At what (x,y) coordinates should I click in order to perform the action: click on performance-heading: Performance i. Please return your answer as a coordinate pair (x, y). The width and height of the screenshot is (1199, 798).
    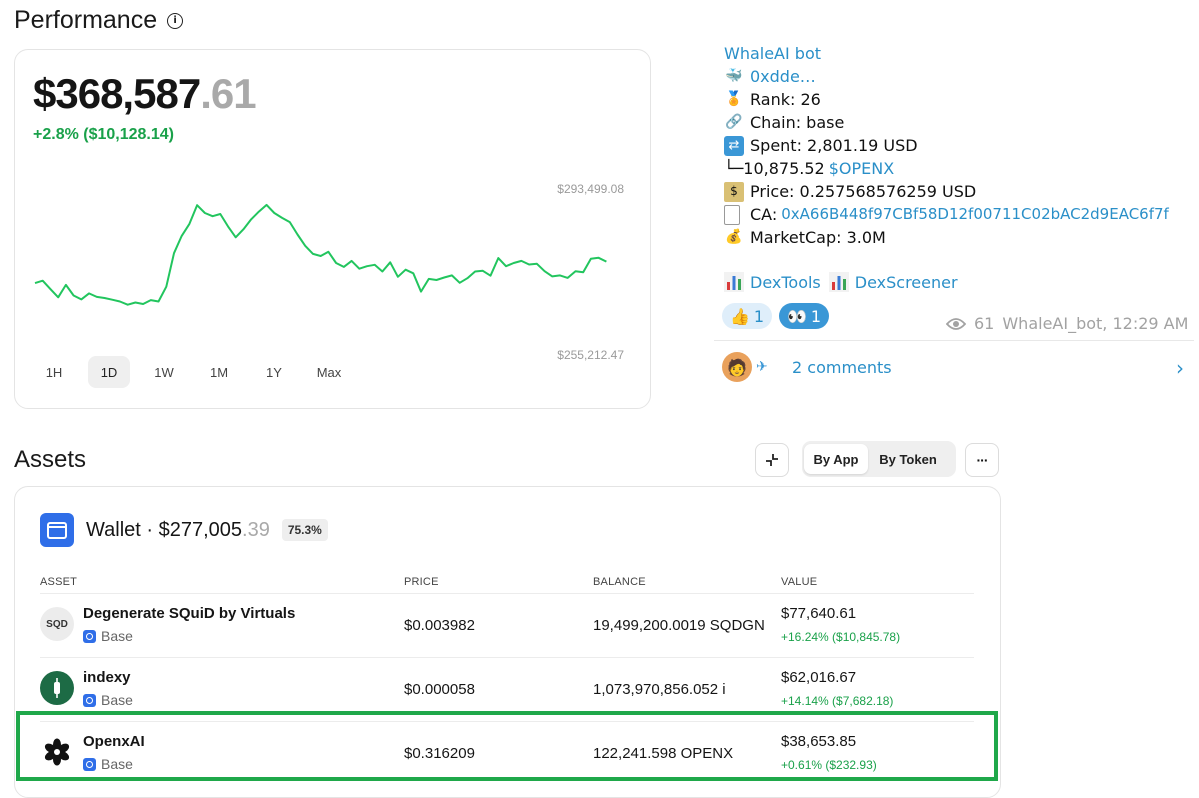
    Looking at the image, I should click on (99, 20).